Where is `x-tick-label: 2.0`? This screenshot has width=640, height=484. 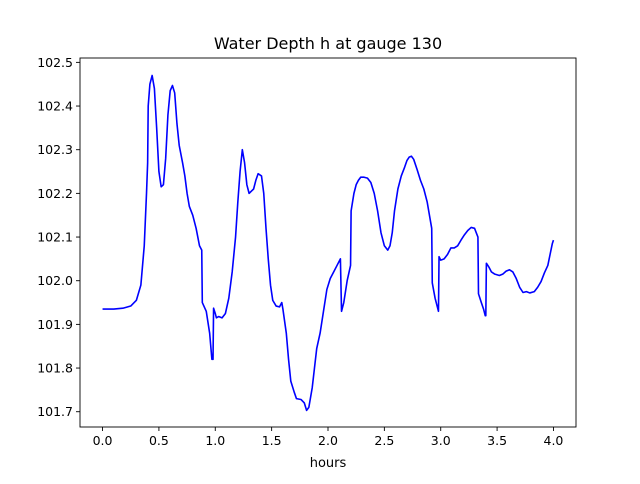 x-tick-label: 2.0 is located at coordinates (328, 440).